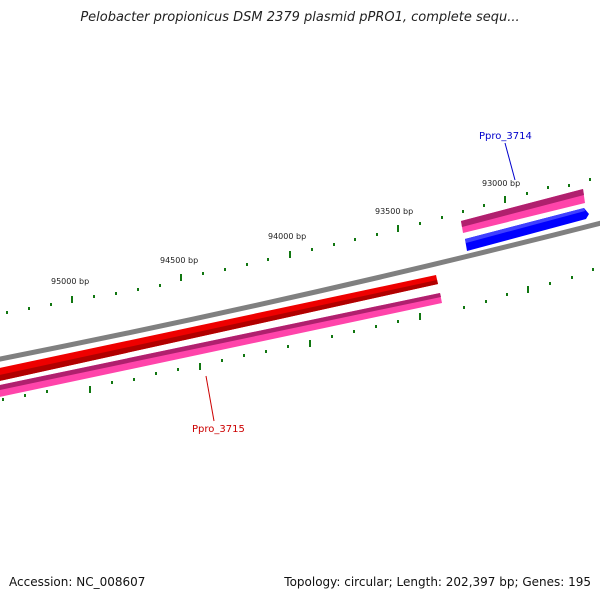  What do you see at coordinates (77, 582) in the screenshot?
I see `accession-text: Accession: NC_008607` at bounding box center [77, 582].